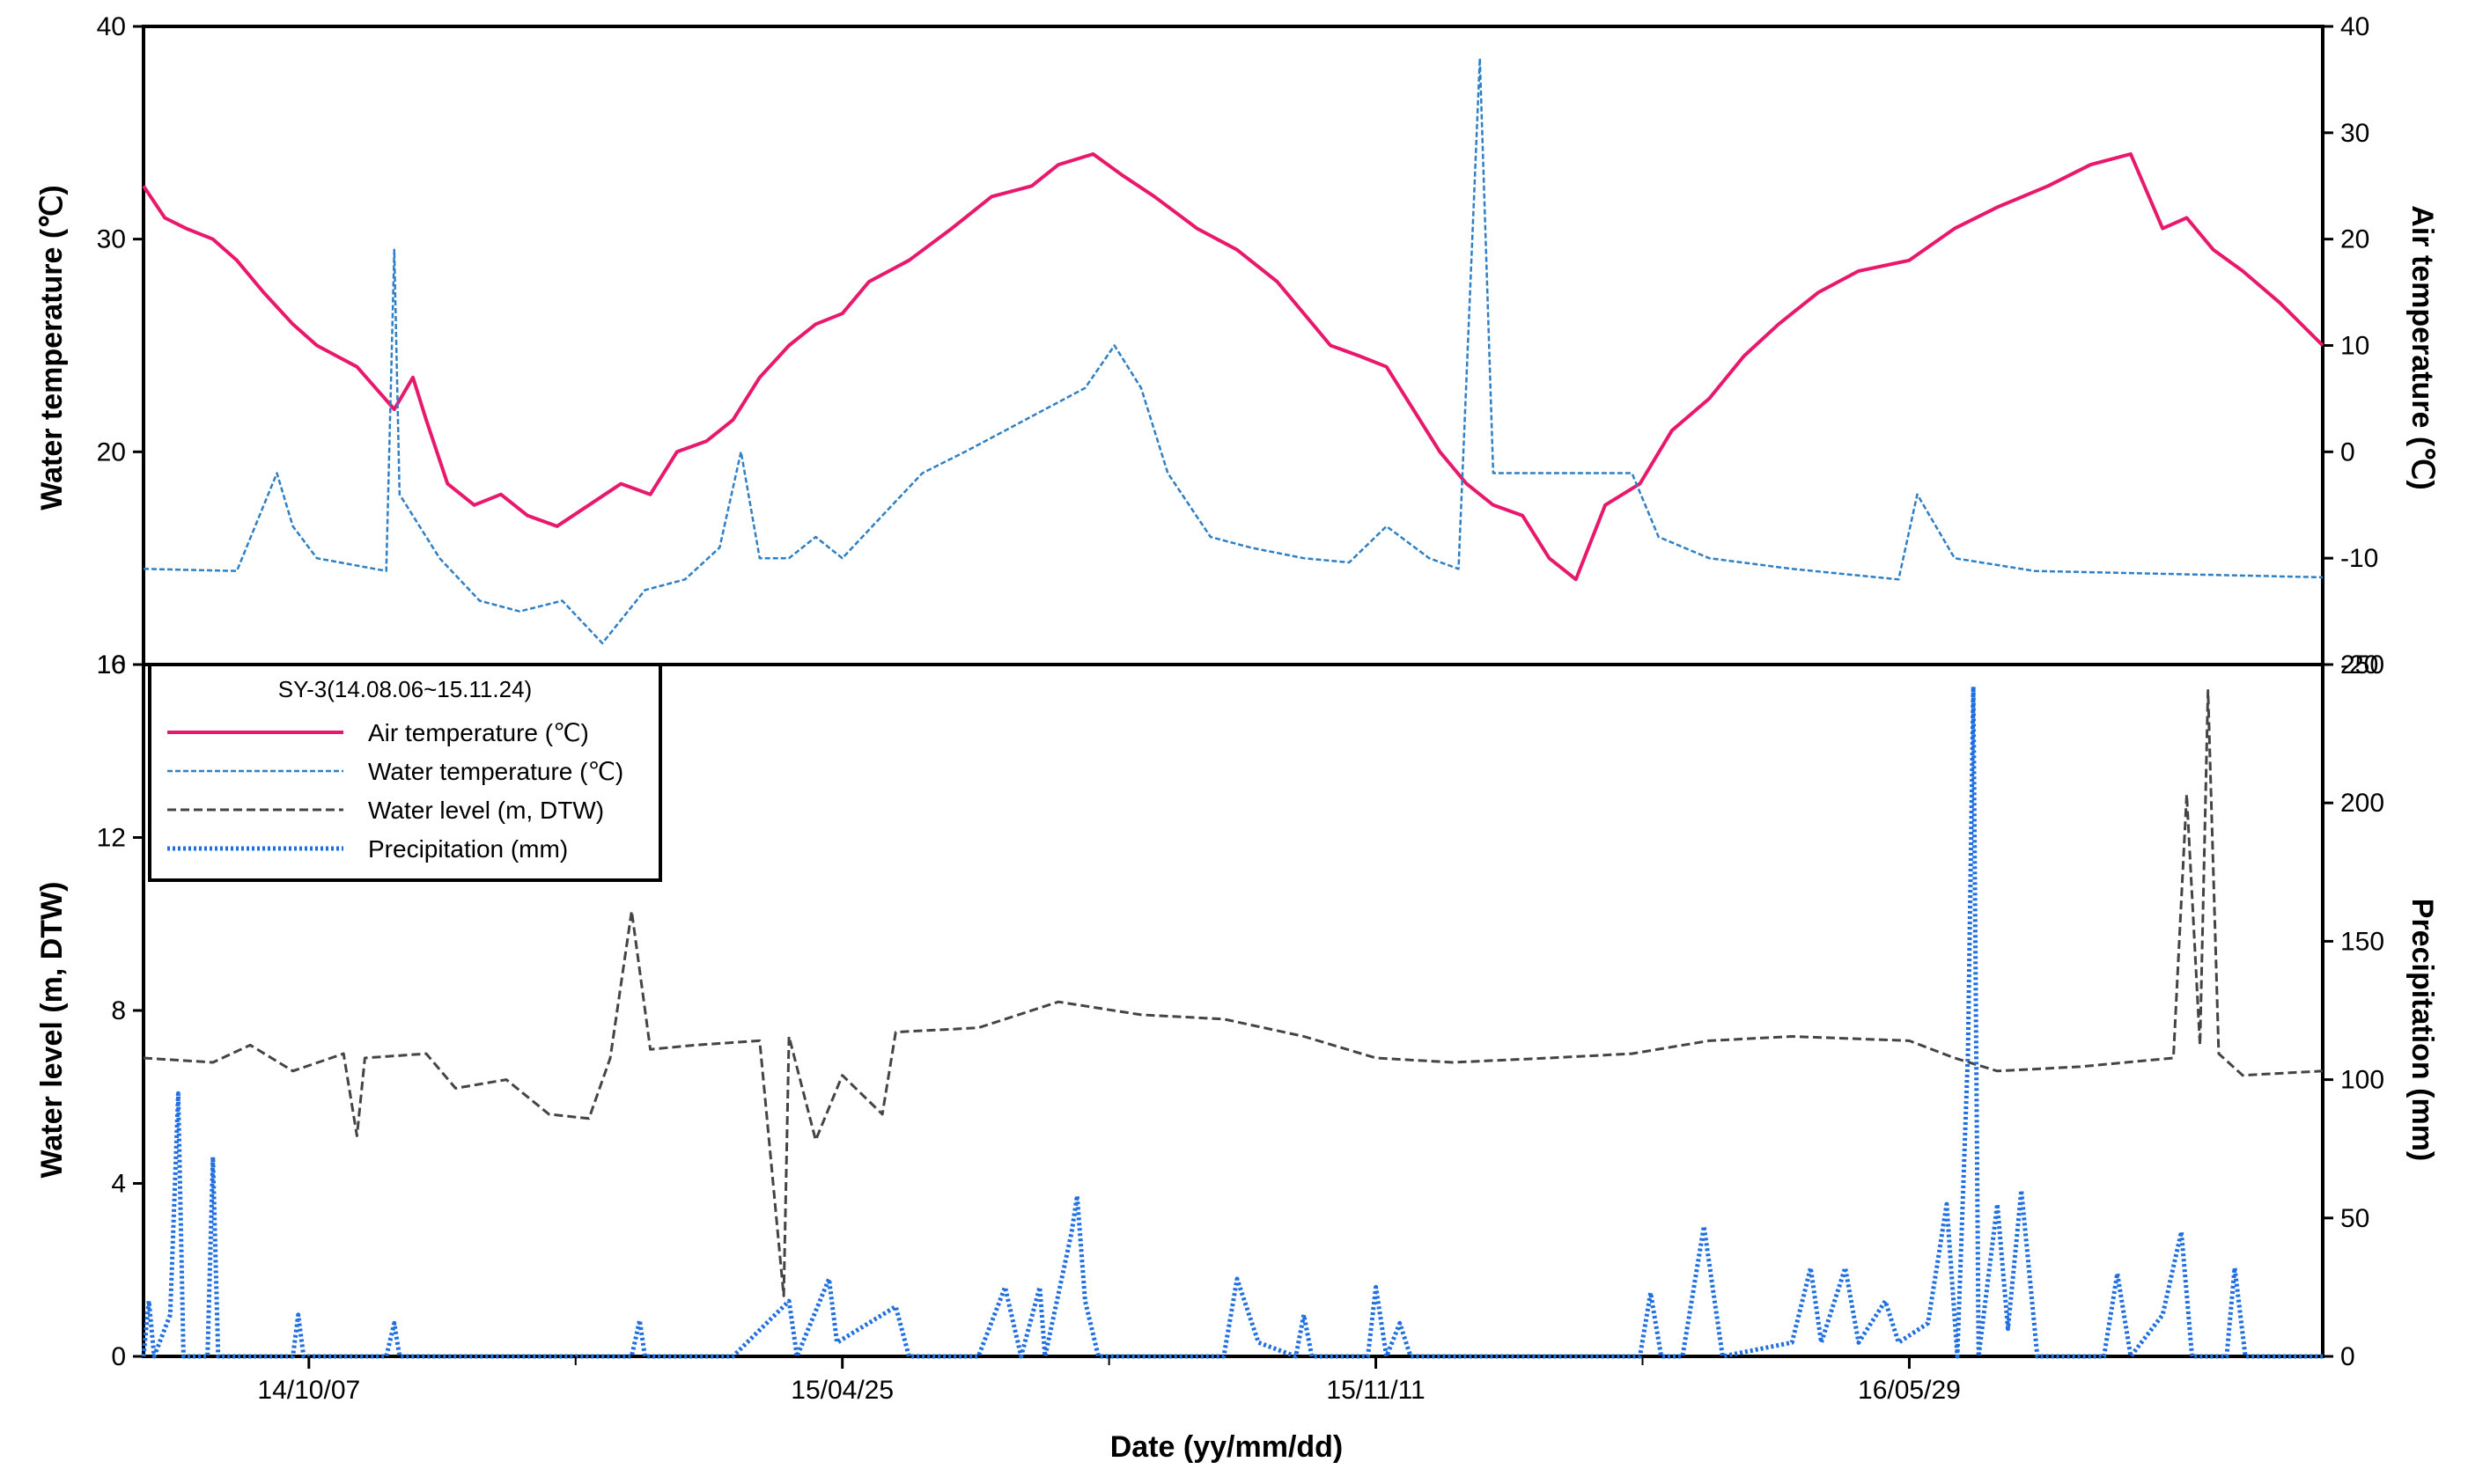  What do you see at coordinates (1109, 1381) in the screenshot?
I see `x-axis: 14/10/07 15/04/25 15/11/11 16/05/29` at bounding box center [1109, 1381].